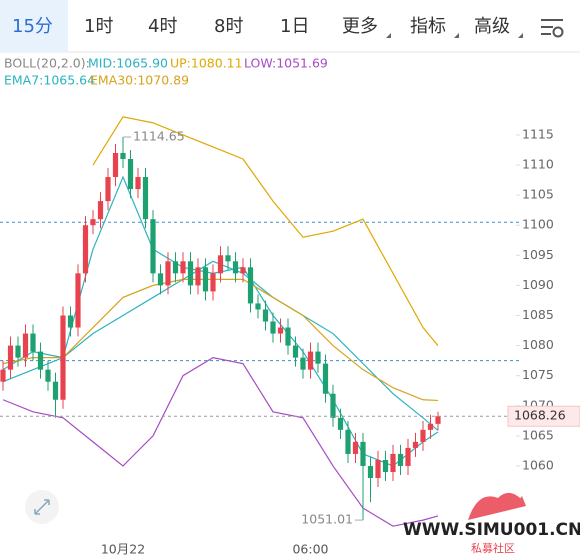  What do you see at coordinates (538, 224) in the screenshot?
I see `y-tick-label: 1100` at bounding box center [538, 224].